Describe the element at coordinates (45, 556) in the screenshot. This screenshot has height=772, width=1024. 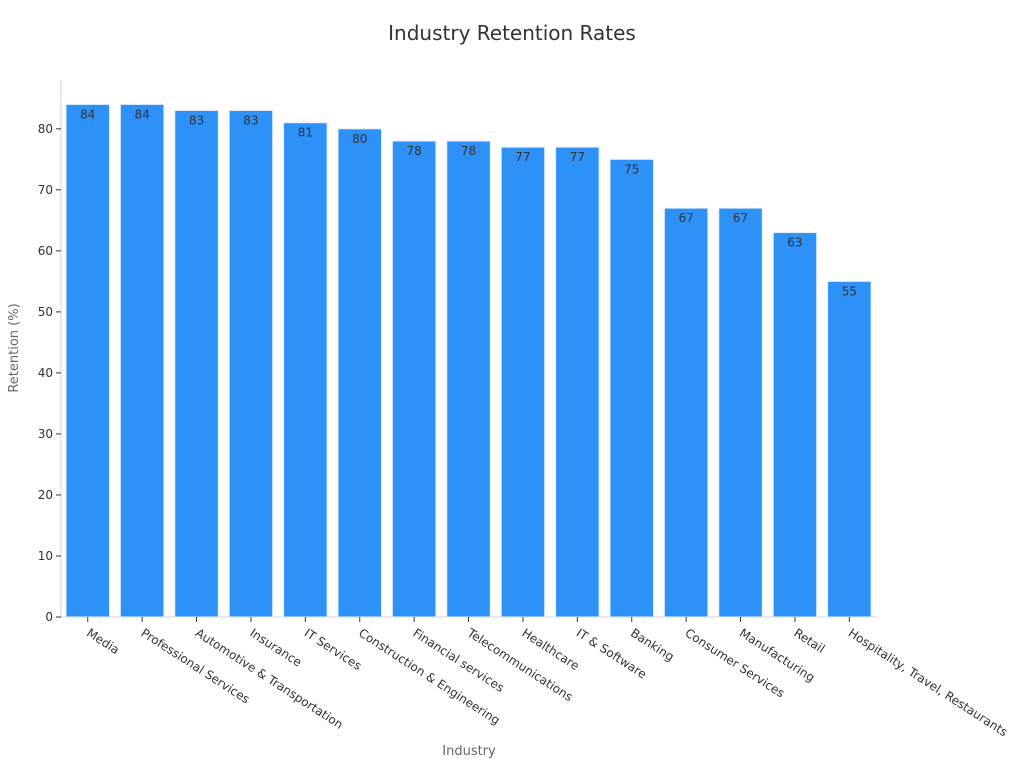
I see `y-tick-label: 10` at that location.